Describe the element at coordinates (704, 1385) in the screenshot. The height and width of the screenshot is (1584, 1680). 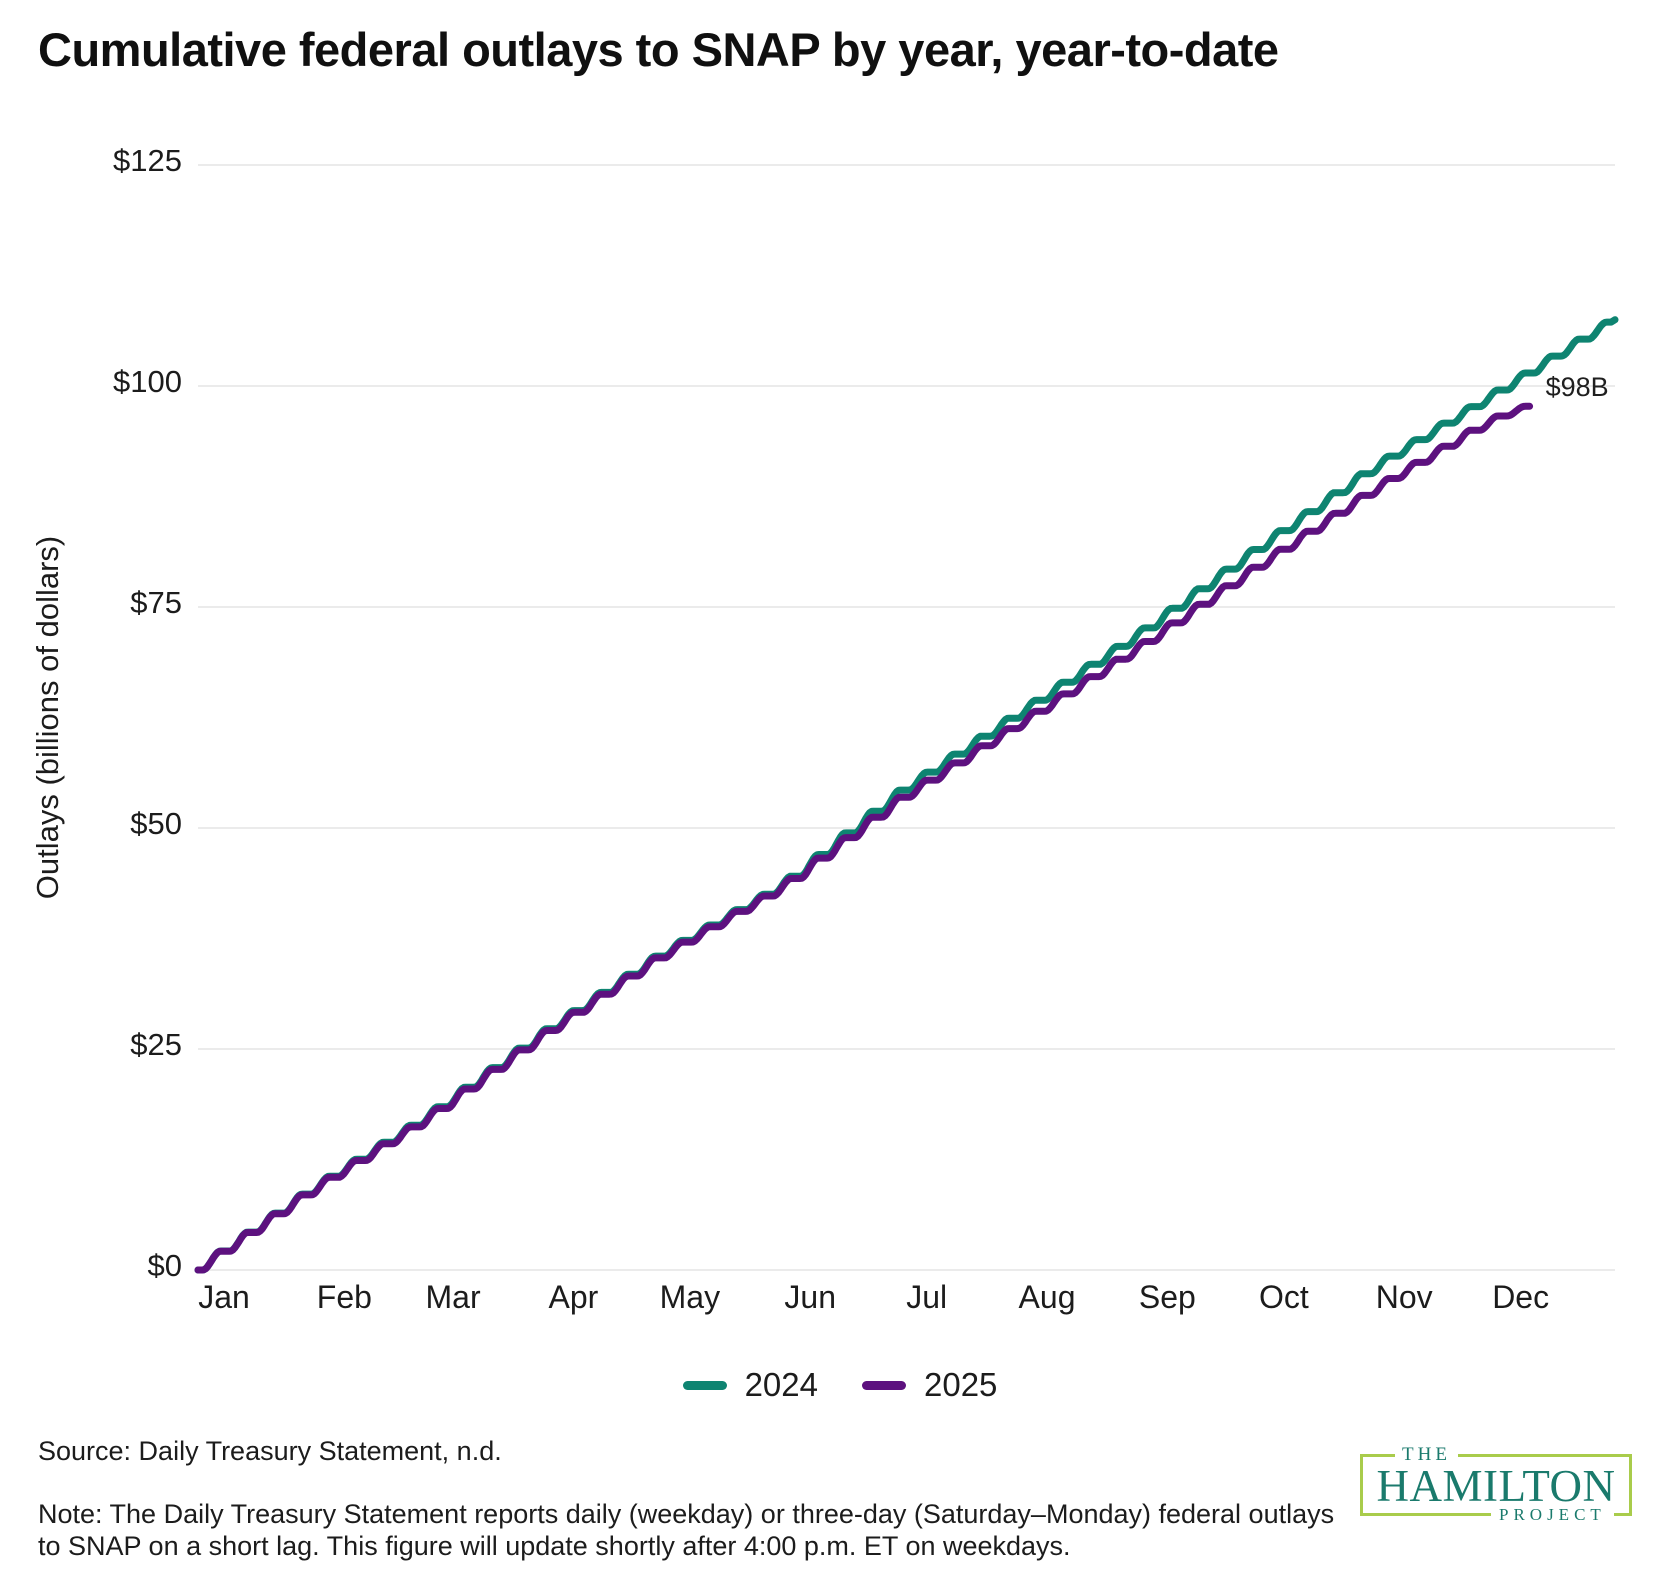
I see `legend-swatch-2024-icon` at that location.